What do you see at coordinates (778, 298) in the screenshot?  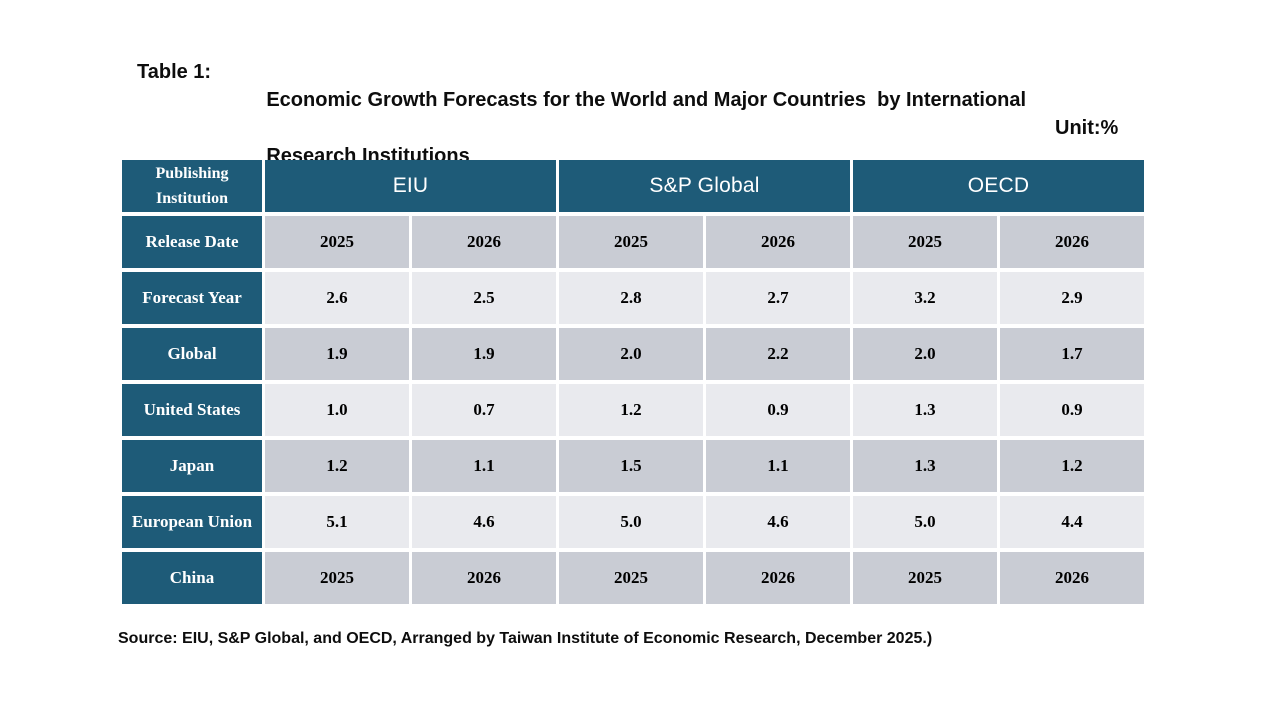 I see `data-cell: 2.7` at bounding box center [778, 298].